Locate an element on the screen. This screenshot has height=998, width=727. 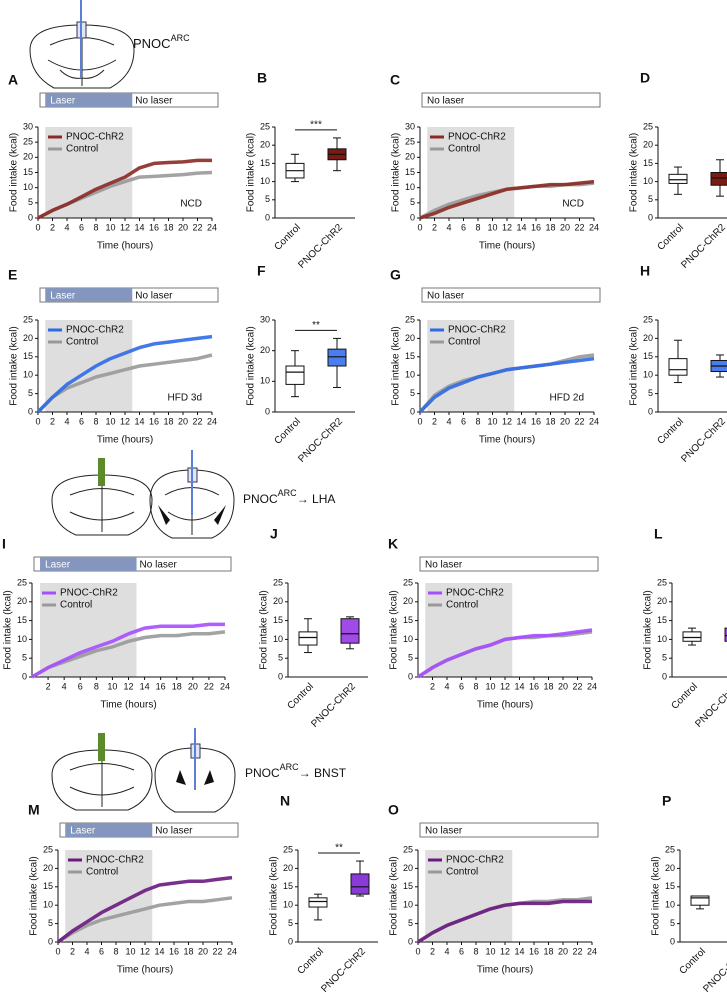
x-tick-label: 0 is located at coordinates (37, 421).